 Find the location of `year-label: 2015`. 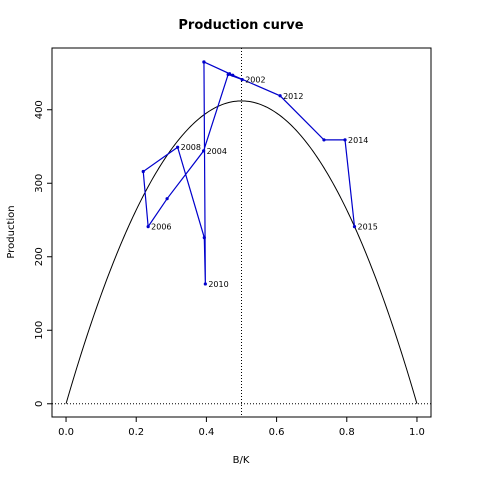

year-label: 2015 is located at coordinates (367, 227).